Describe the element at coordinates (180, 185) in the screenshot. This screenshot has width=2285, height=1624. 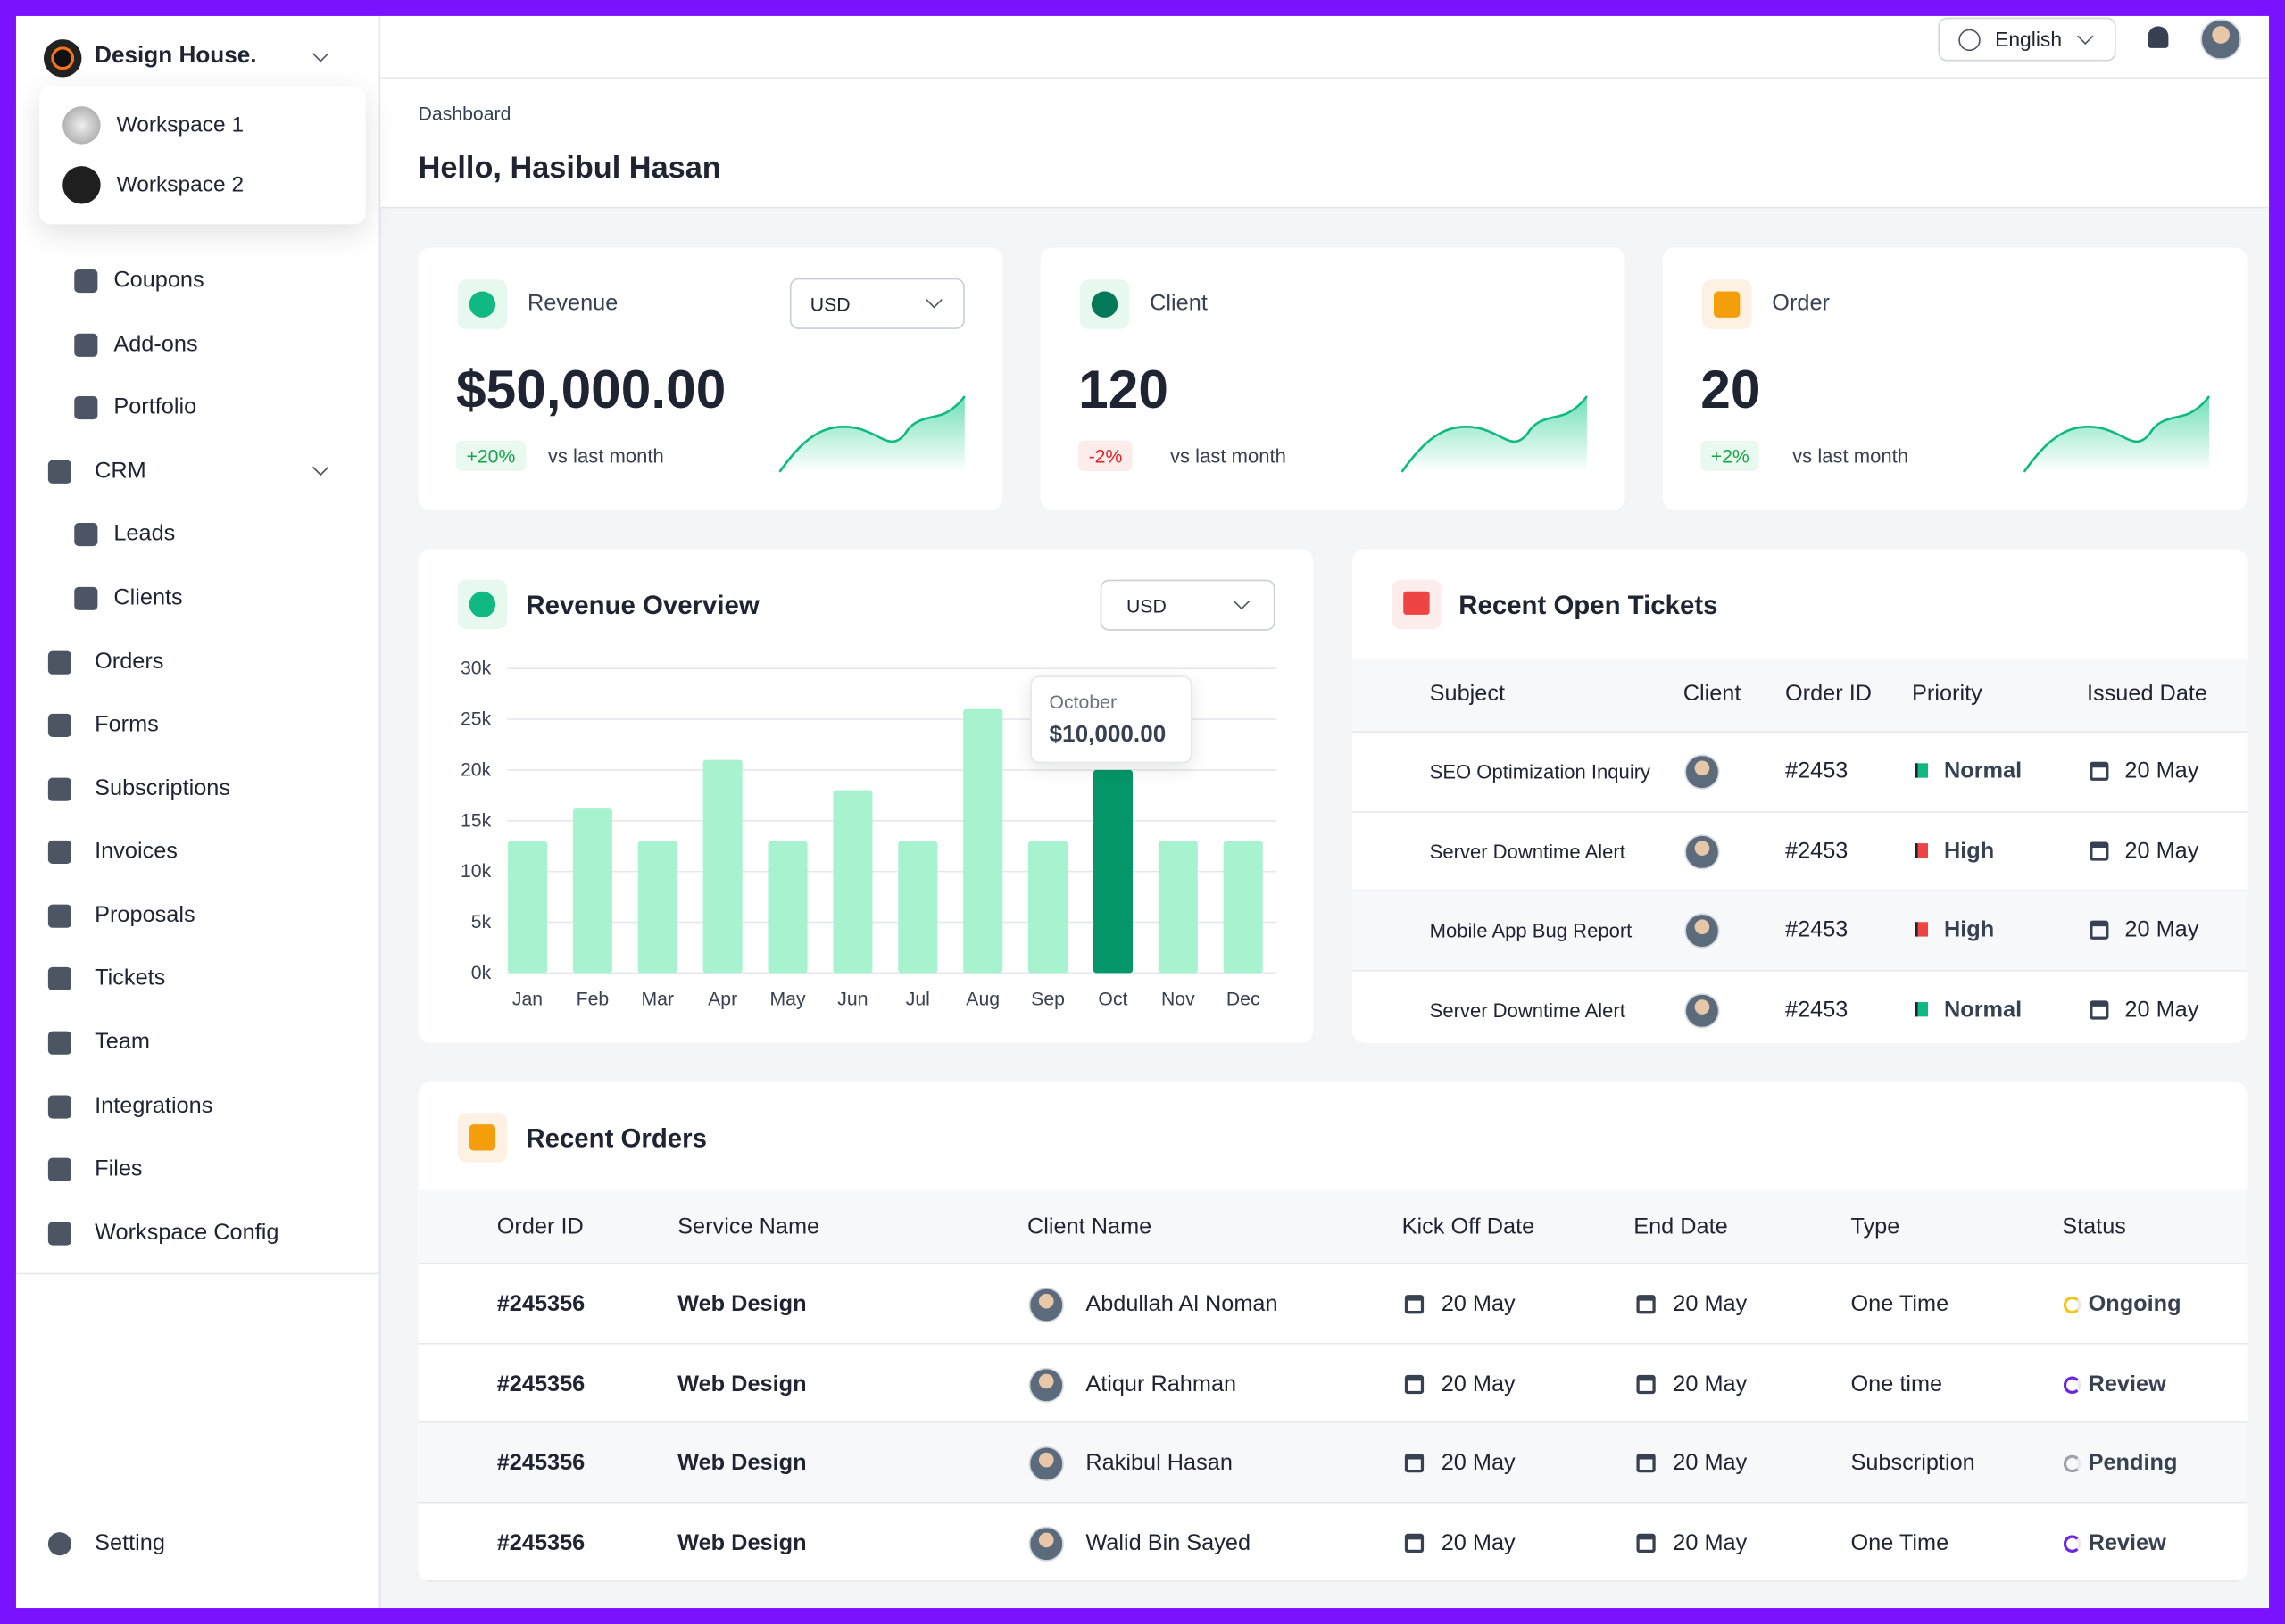
I see `workspace-option: Workspace 2` at that location.